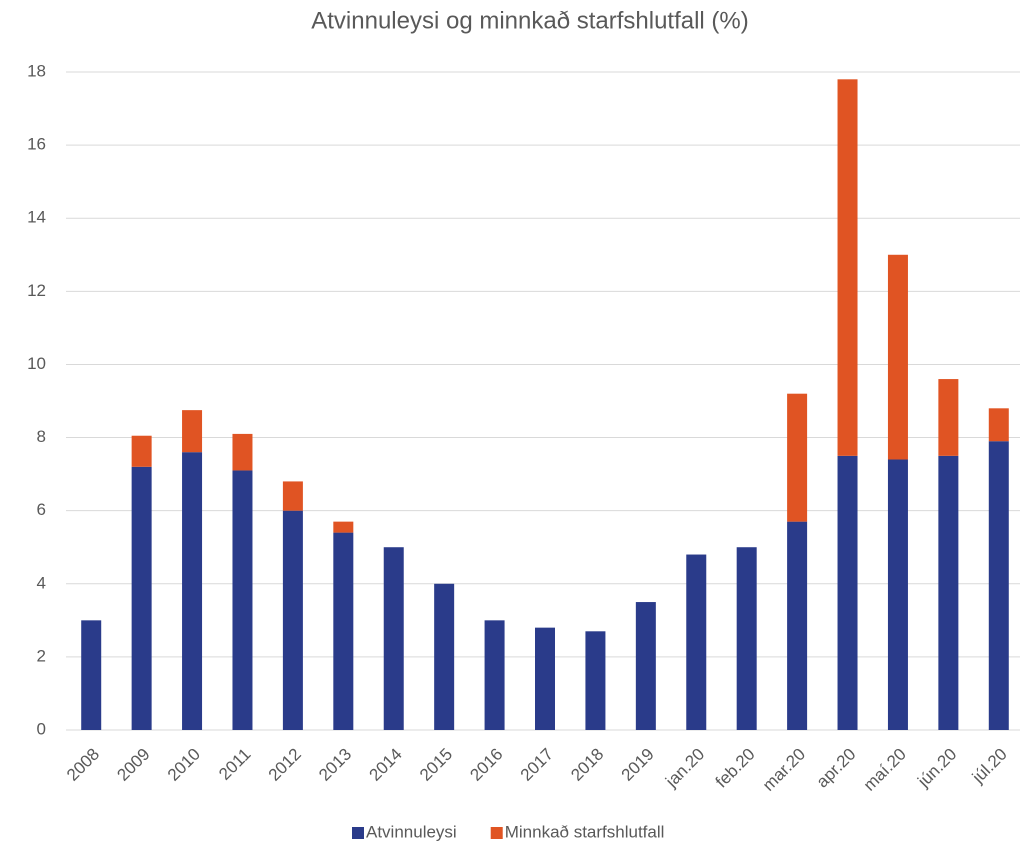 This screenshot has height=853, width=1027. I want to click on x-tick-label: jún.20, so click(936, 768).